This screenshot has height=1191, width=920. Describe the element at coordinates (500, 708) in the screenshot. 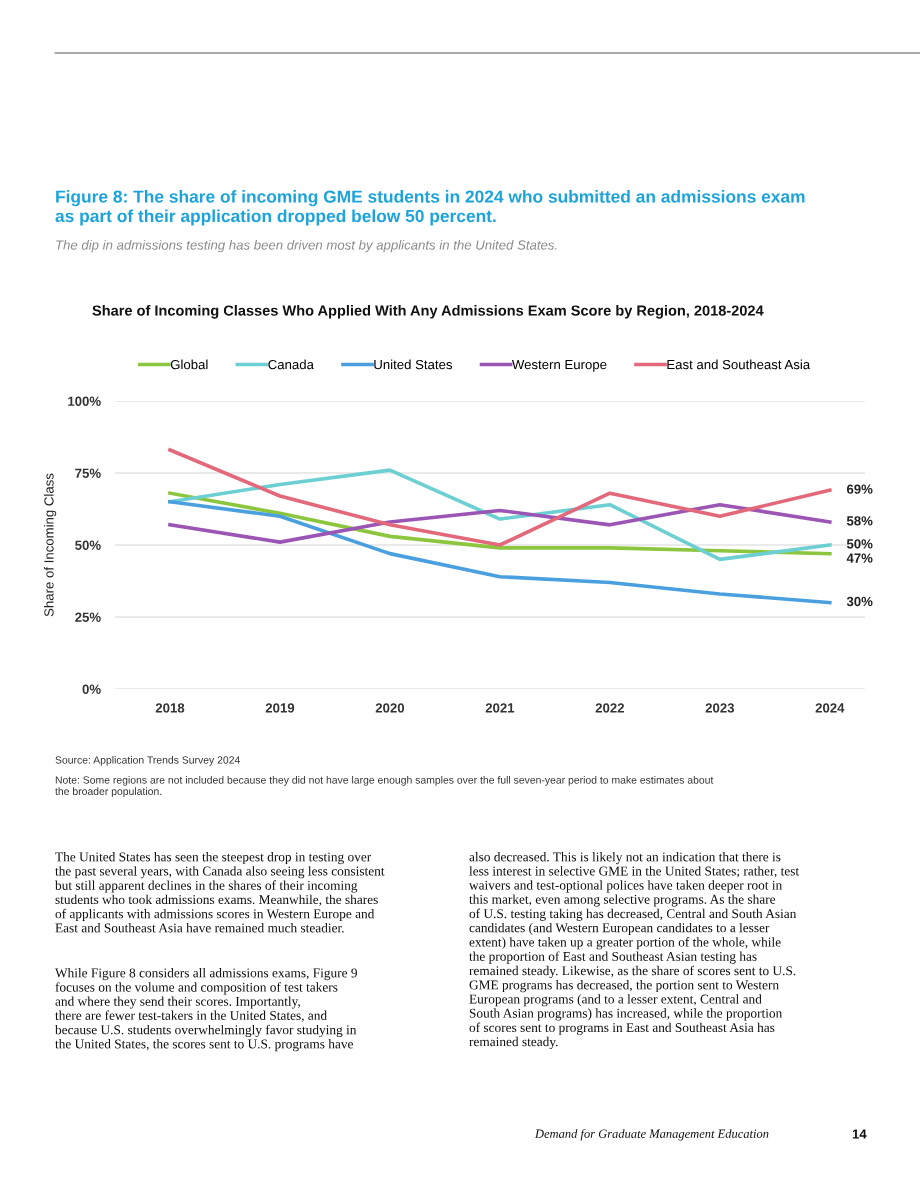

I see `x-tick-label: 2021` at that location.